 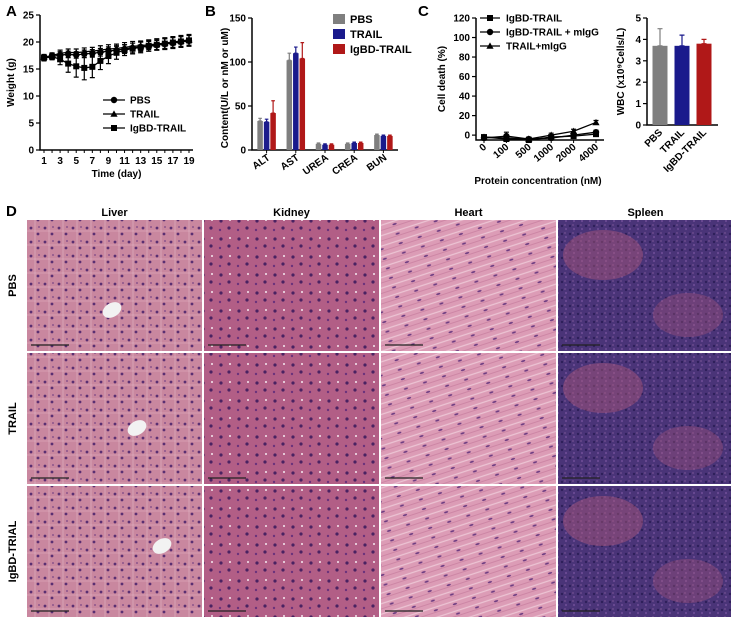 What do you see at coordinates (377, 162) in the screenshot?
I see `x-tick-label: BUN` at bounding box center [377, 162].